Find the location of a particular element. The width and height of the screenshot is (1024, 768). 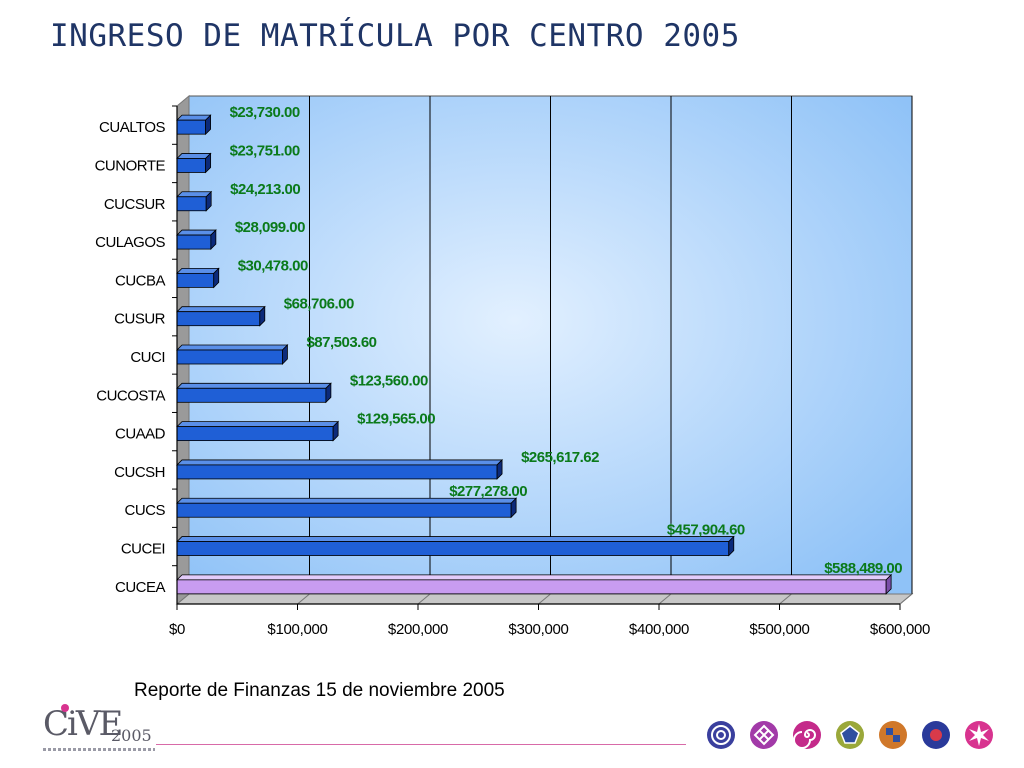

logo-year: 2005 is located at coordinates (131, 735).